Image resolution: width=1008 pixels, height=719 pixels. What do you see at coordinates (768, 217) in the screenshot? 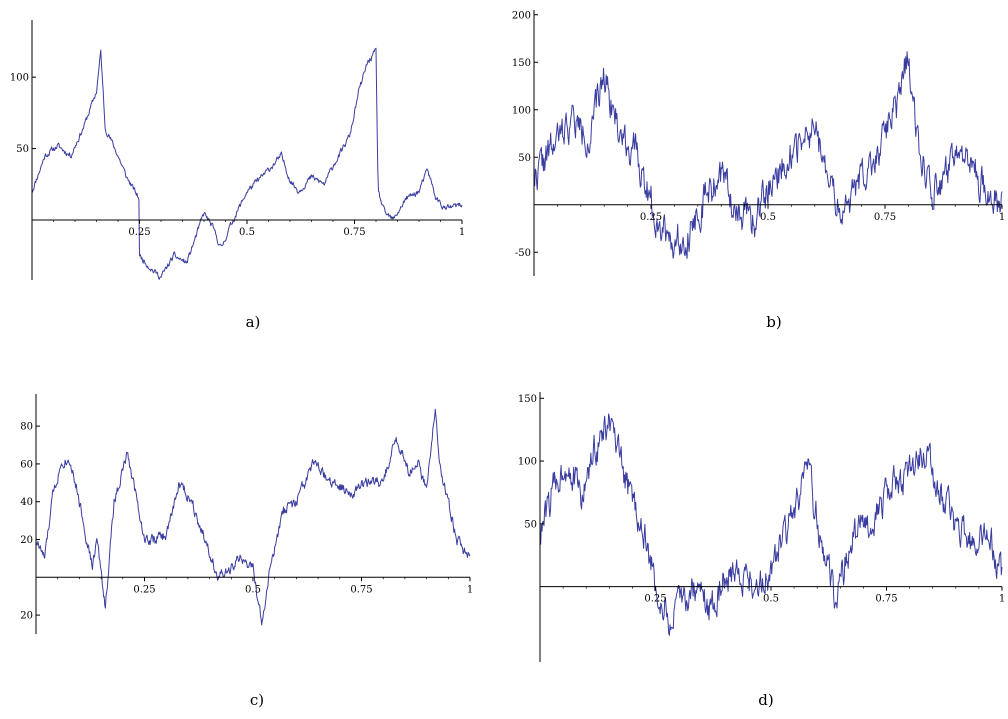
I see `x-tick-label-b: 0.5` at bounding box center [768, 217].